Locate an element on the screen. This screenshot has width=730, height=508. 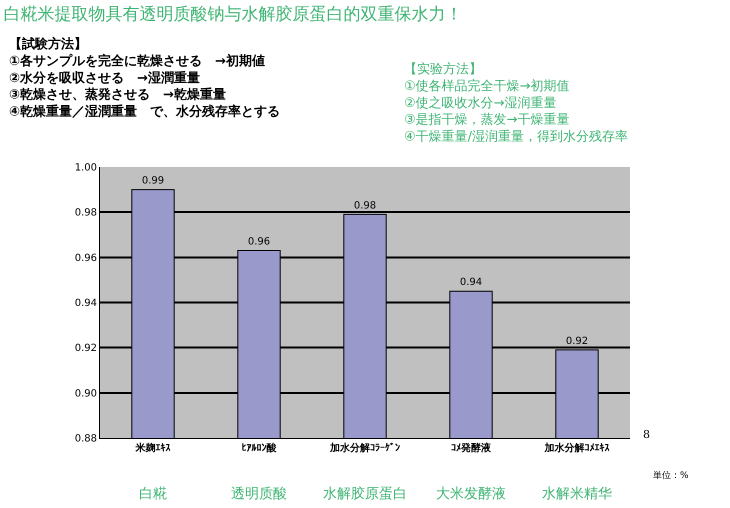
text: 白糀 is located at coordinates (153, 494).